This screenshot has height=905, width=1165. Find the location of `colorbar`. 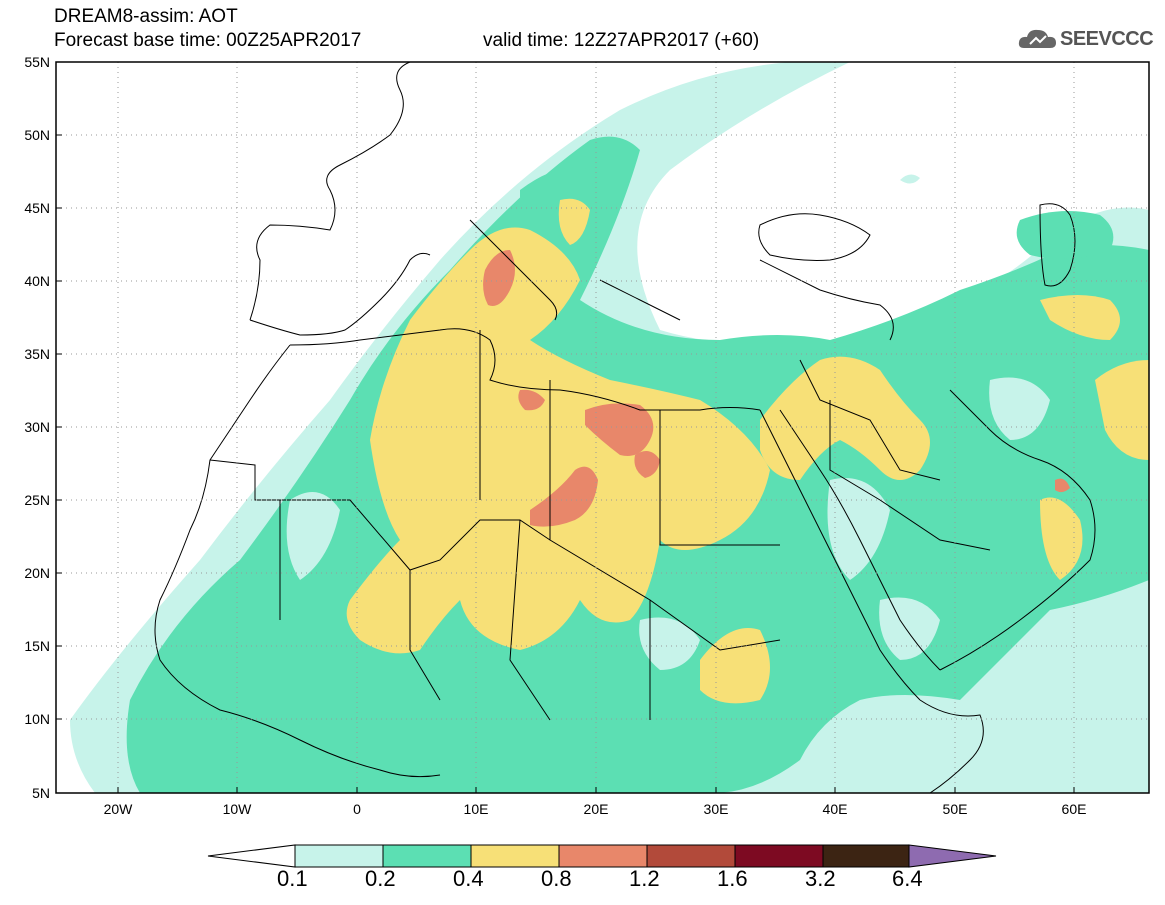

colorbar is located at coordinates (602, 856).